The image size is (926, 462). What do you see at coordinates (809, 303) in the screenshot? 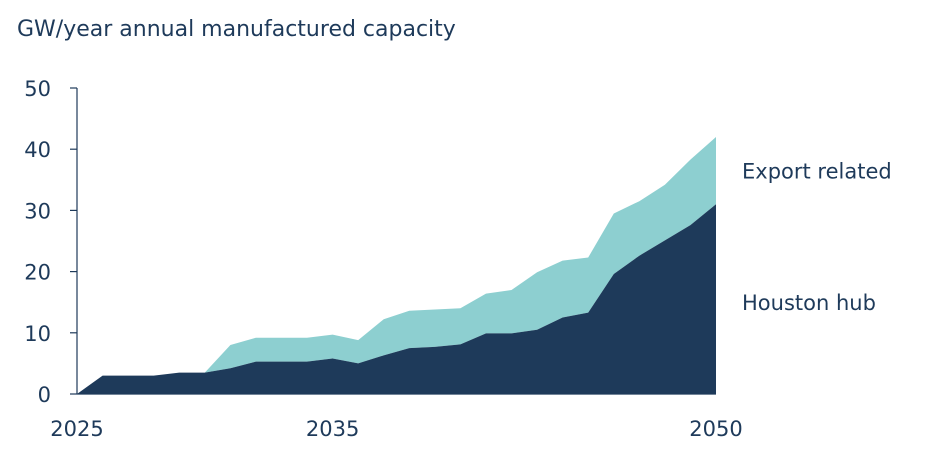
I see `legend-houston-hub: Houston hub` at bounding box center [809, 303].